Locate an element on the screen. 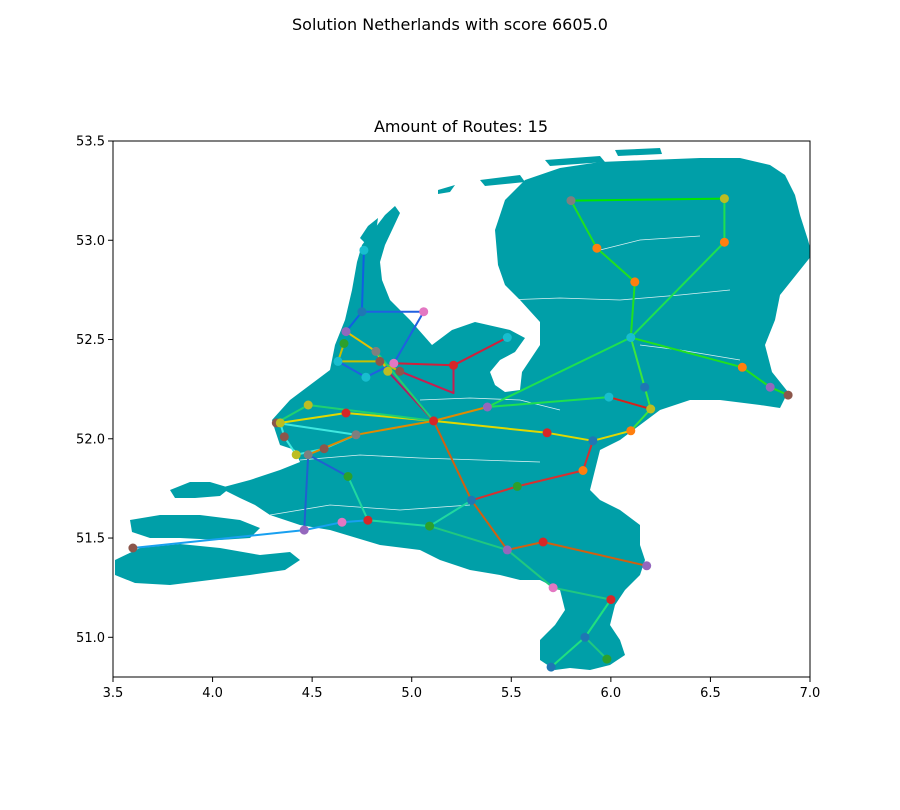 Image resolution: width=900 pixels, height=810 pixels. map-zeeland-flanders is located at coordinates (207, 564).